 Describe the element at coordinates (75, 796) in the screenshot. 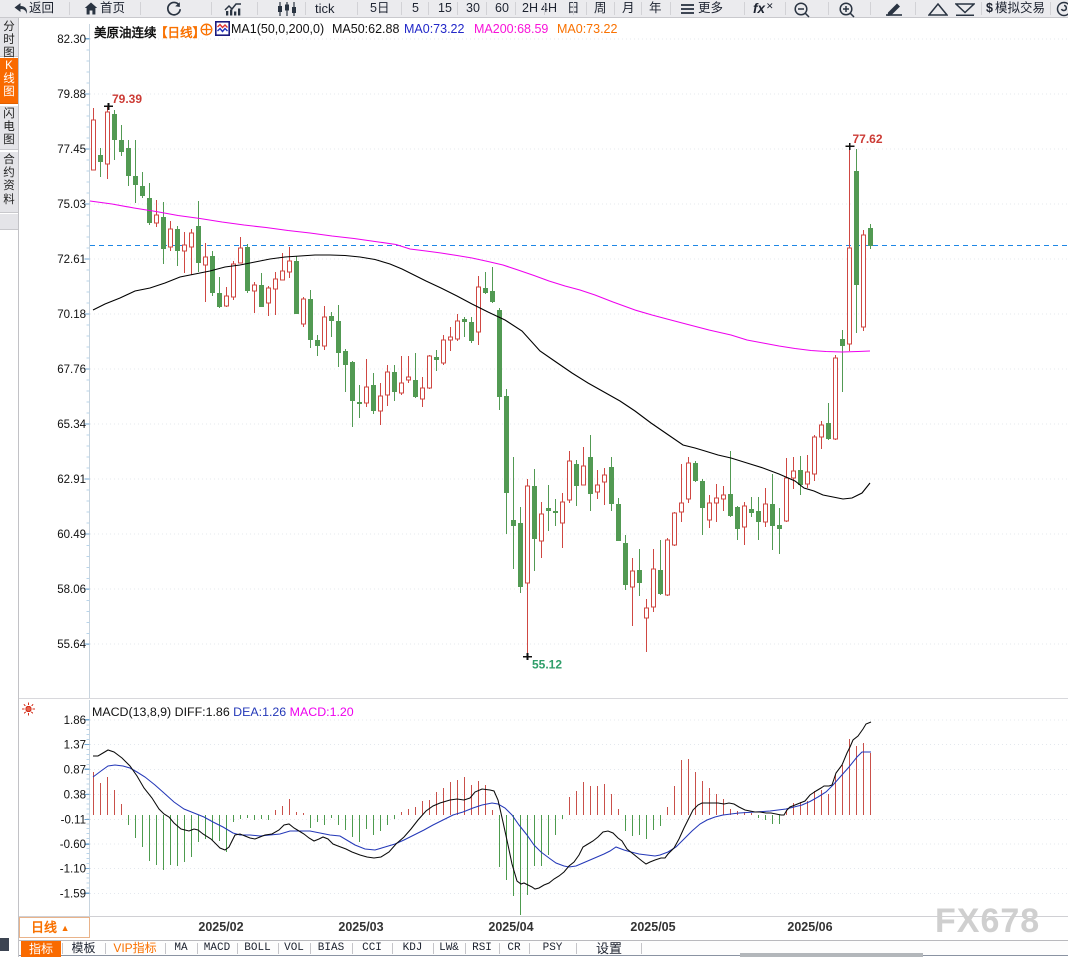

I see `svg-text: 0.38` at that location.